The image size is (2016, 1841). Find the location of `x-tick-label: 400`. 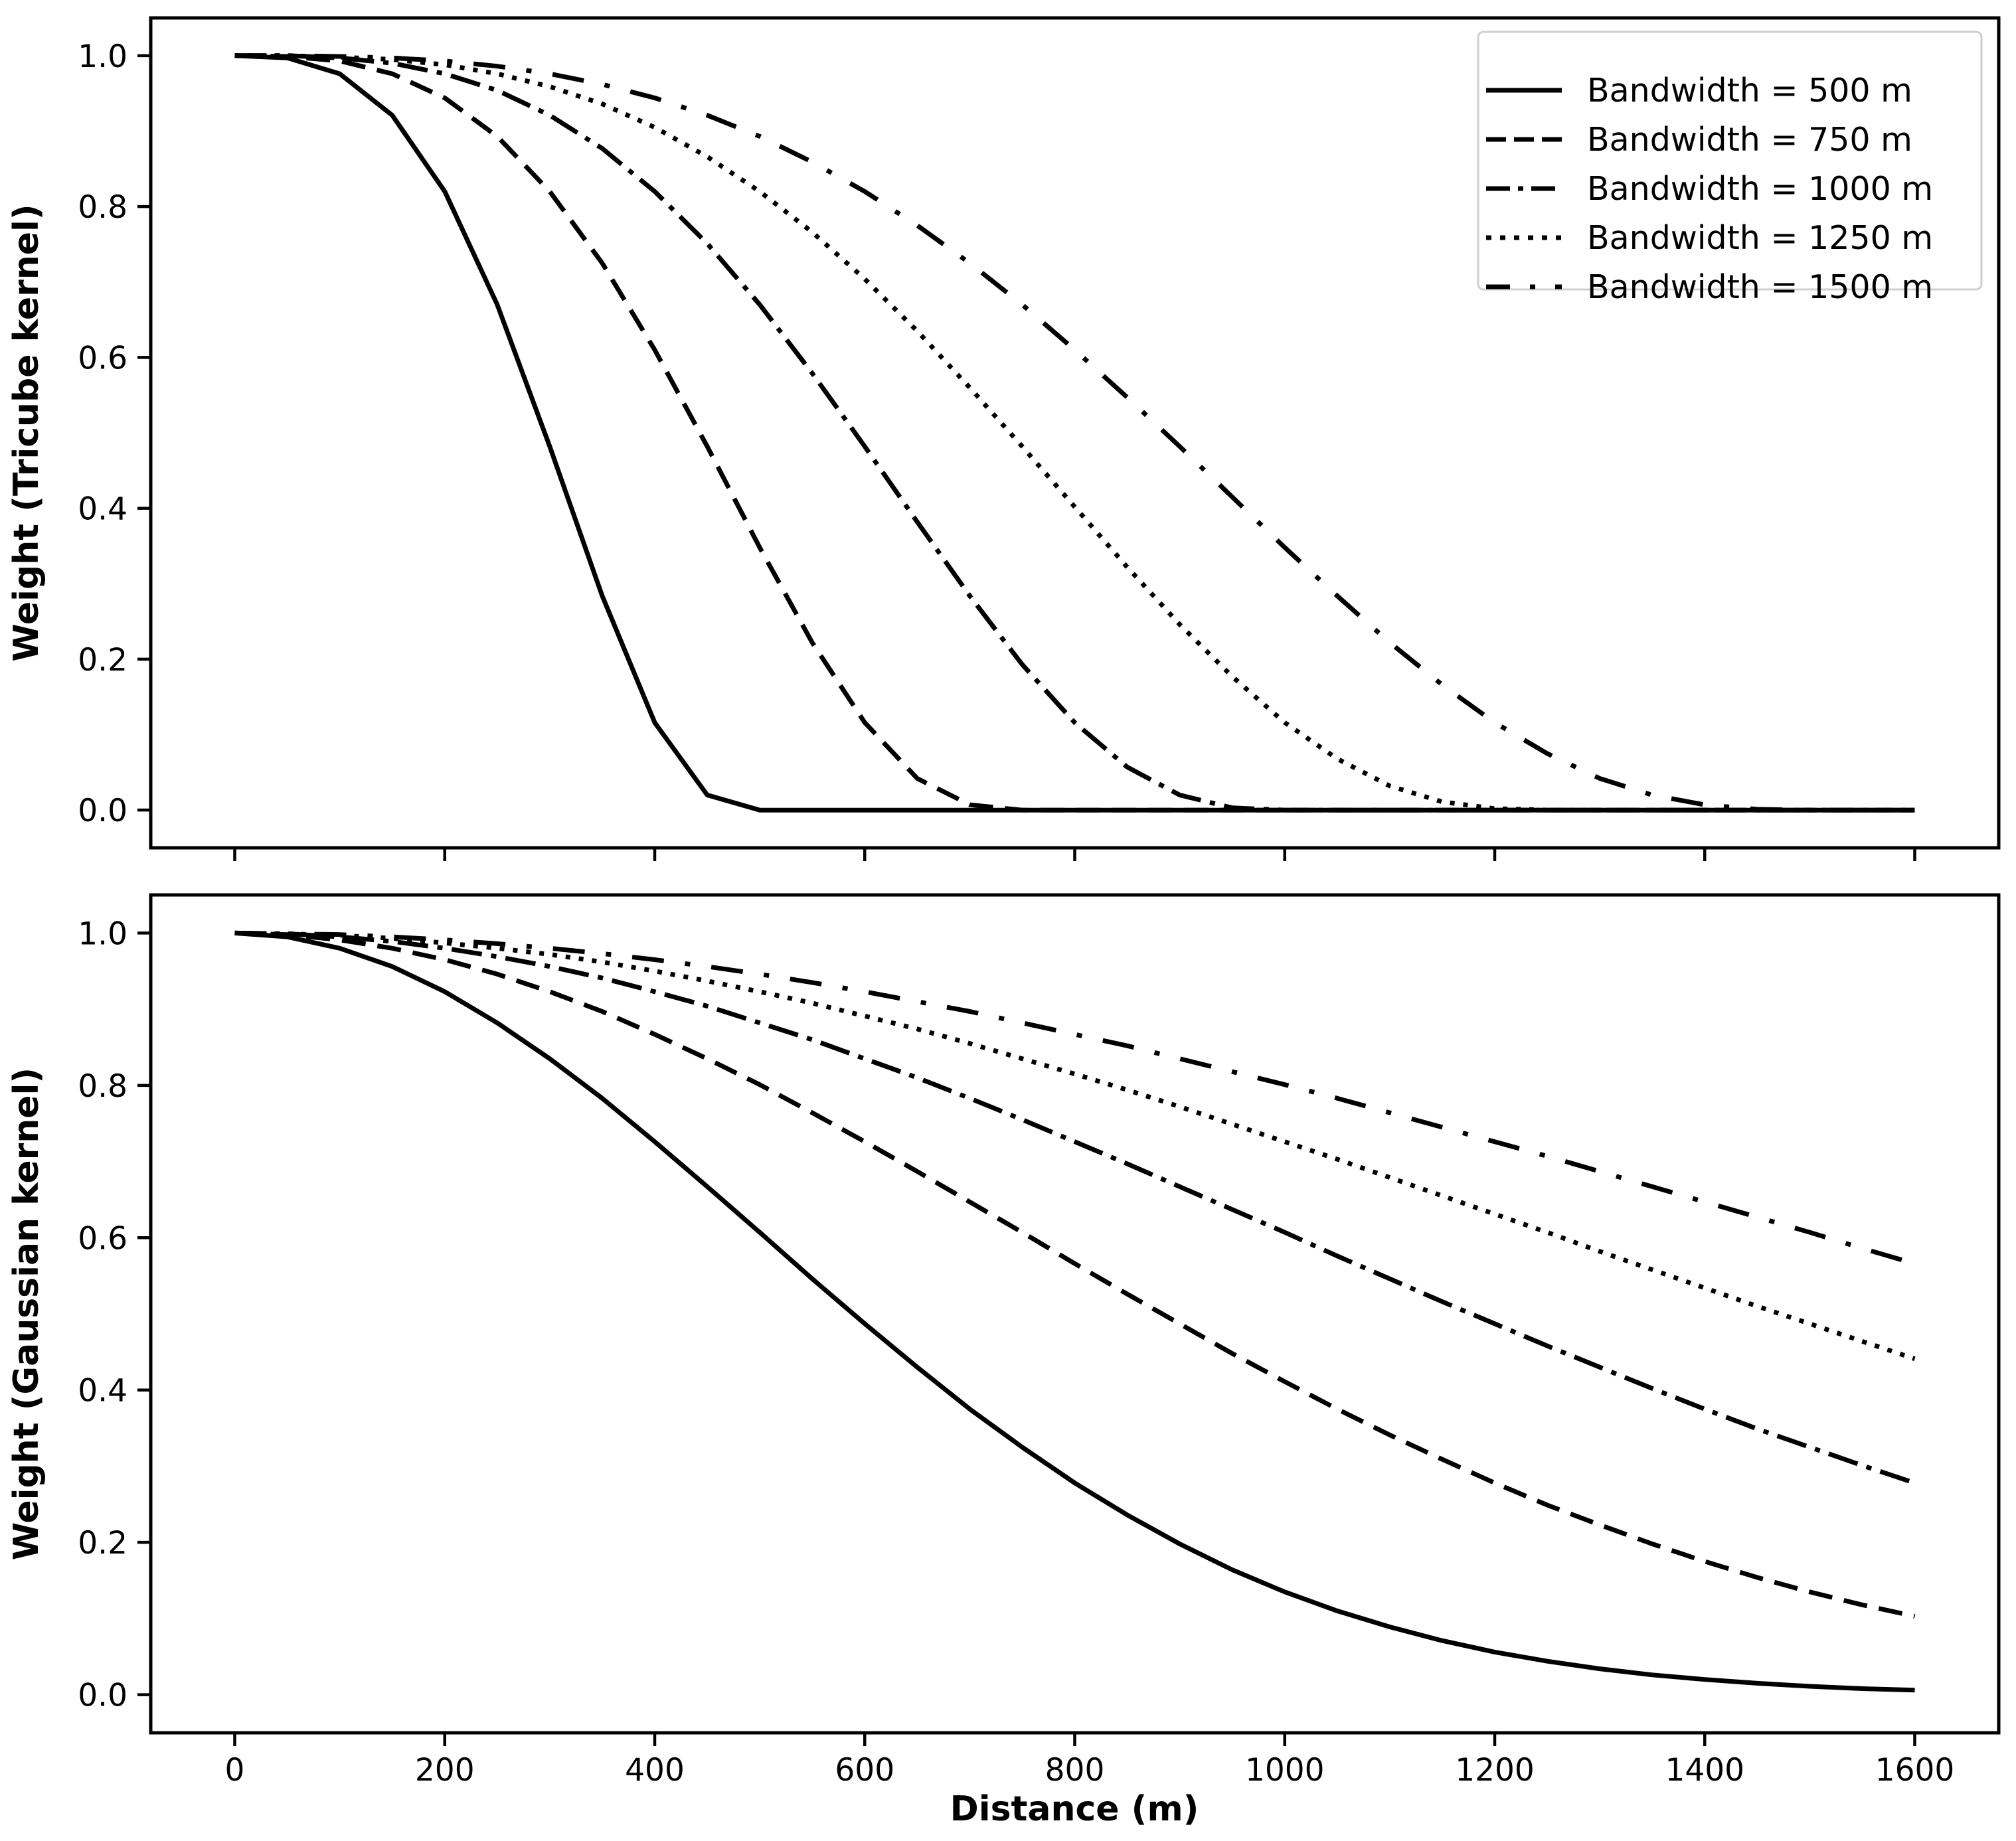

x-tick-label: 400 is located at coordinates (655, 1770).